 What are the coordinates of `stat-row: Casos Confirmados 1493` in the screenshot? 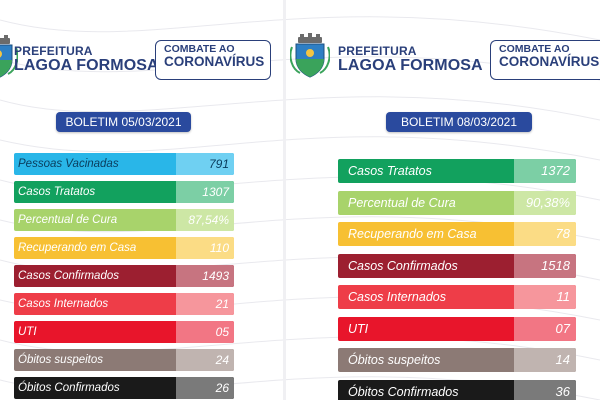 It's located at (124, 276).